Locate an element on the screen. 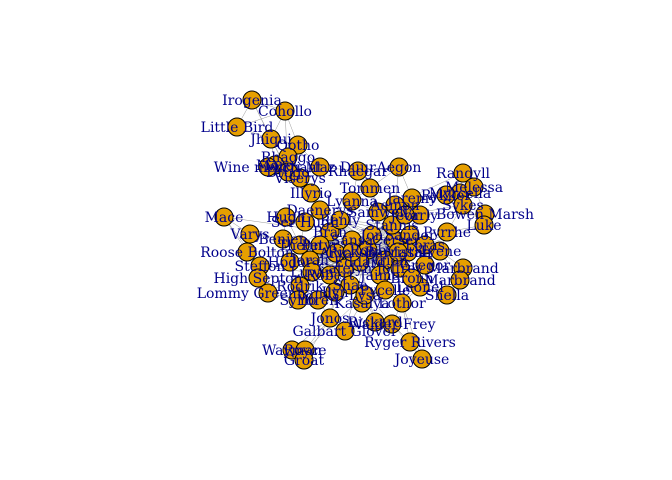  graph-node-label-syrio: Syrio is located at coordinates (297, 301).